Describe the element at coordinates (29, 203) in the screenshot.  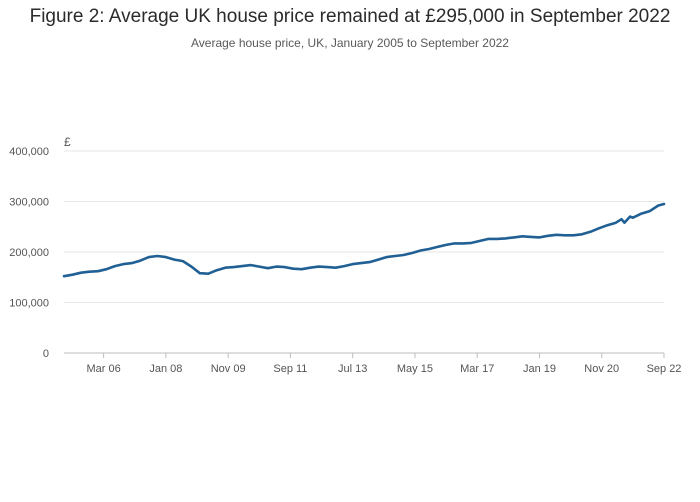
I see `y-tick-label: 300,000` at that location.